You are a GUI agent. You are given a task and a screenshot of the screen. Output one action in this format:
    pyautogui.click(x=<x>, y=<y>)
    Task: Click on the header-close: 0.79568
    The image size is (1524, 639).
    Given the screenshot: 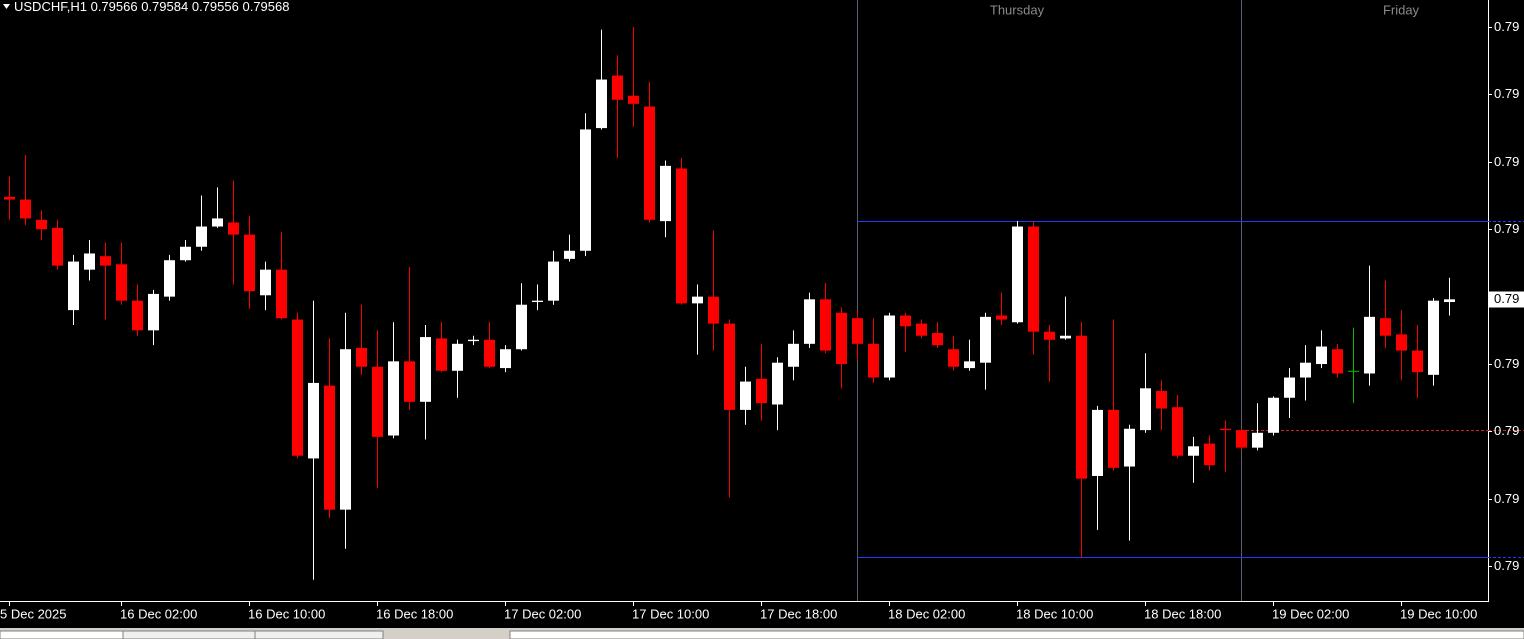 What is the action you would take?
    pyautogui.click(x=265, y=7)
    